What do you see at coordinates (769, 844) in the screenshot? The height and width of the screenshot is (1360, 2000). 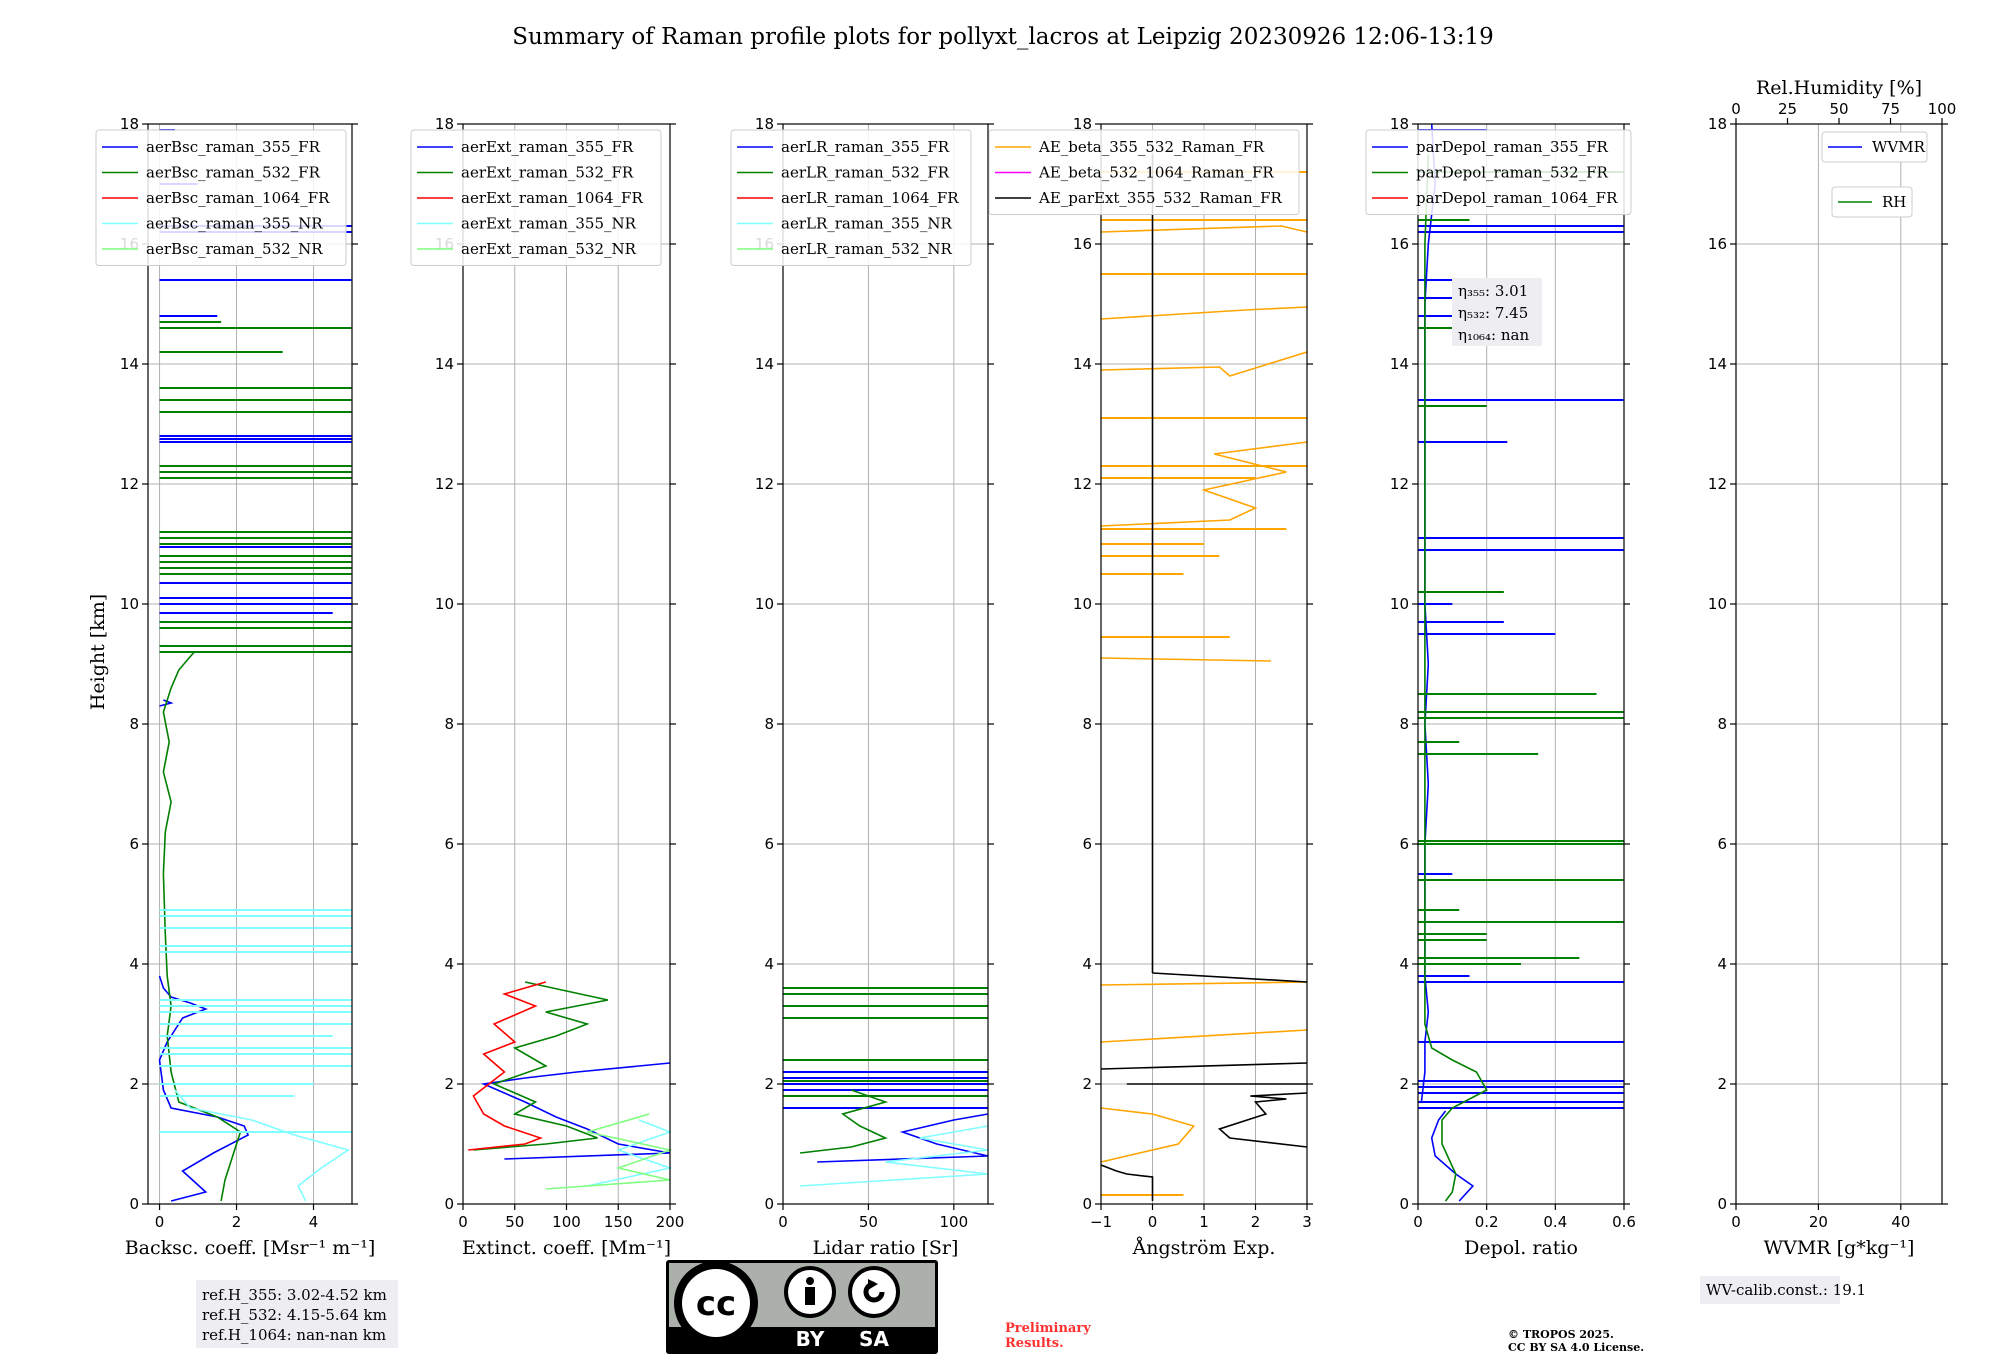 I see `lr-ytick-label: 6` at bounding box center [769, 844].